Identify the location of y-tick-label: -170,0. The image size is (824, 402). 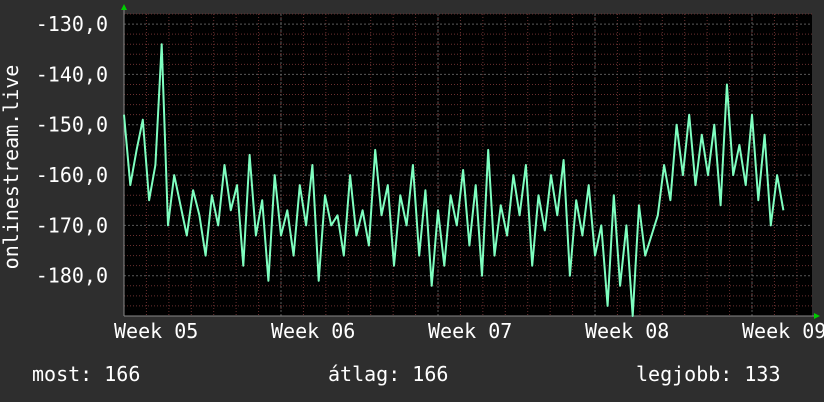
(72, 225).